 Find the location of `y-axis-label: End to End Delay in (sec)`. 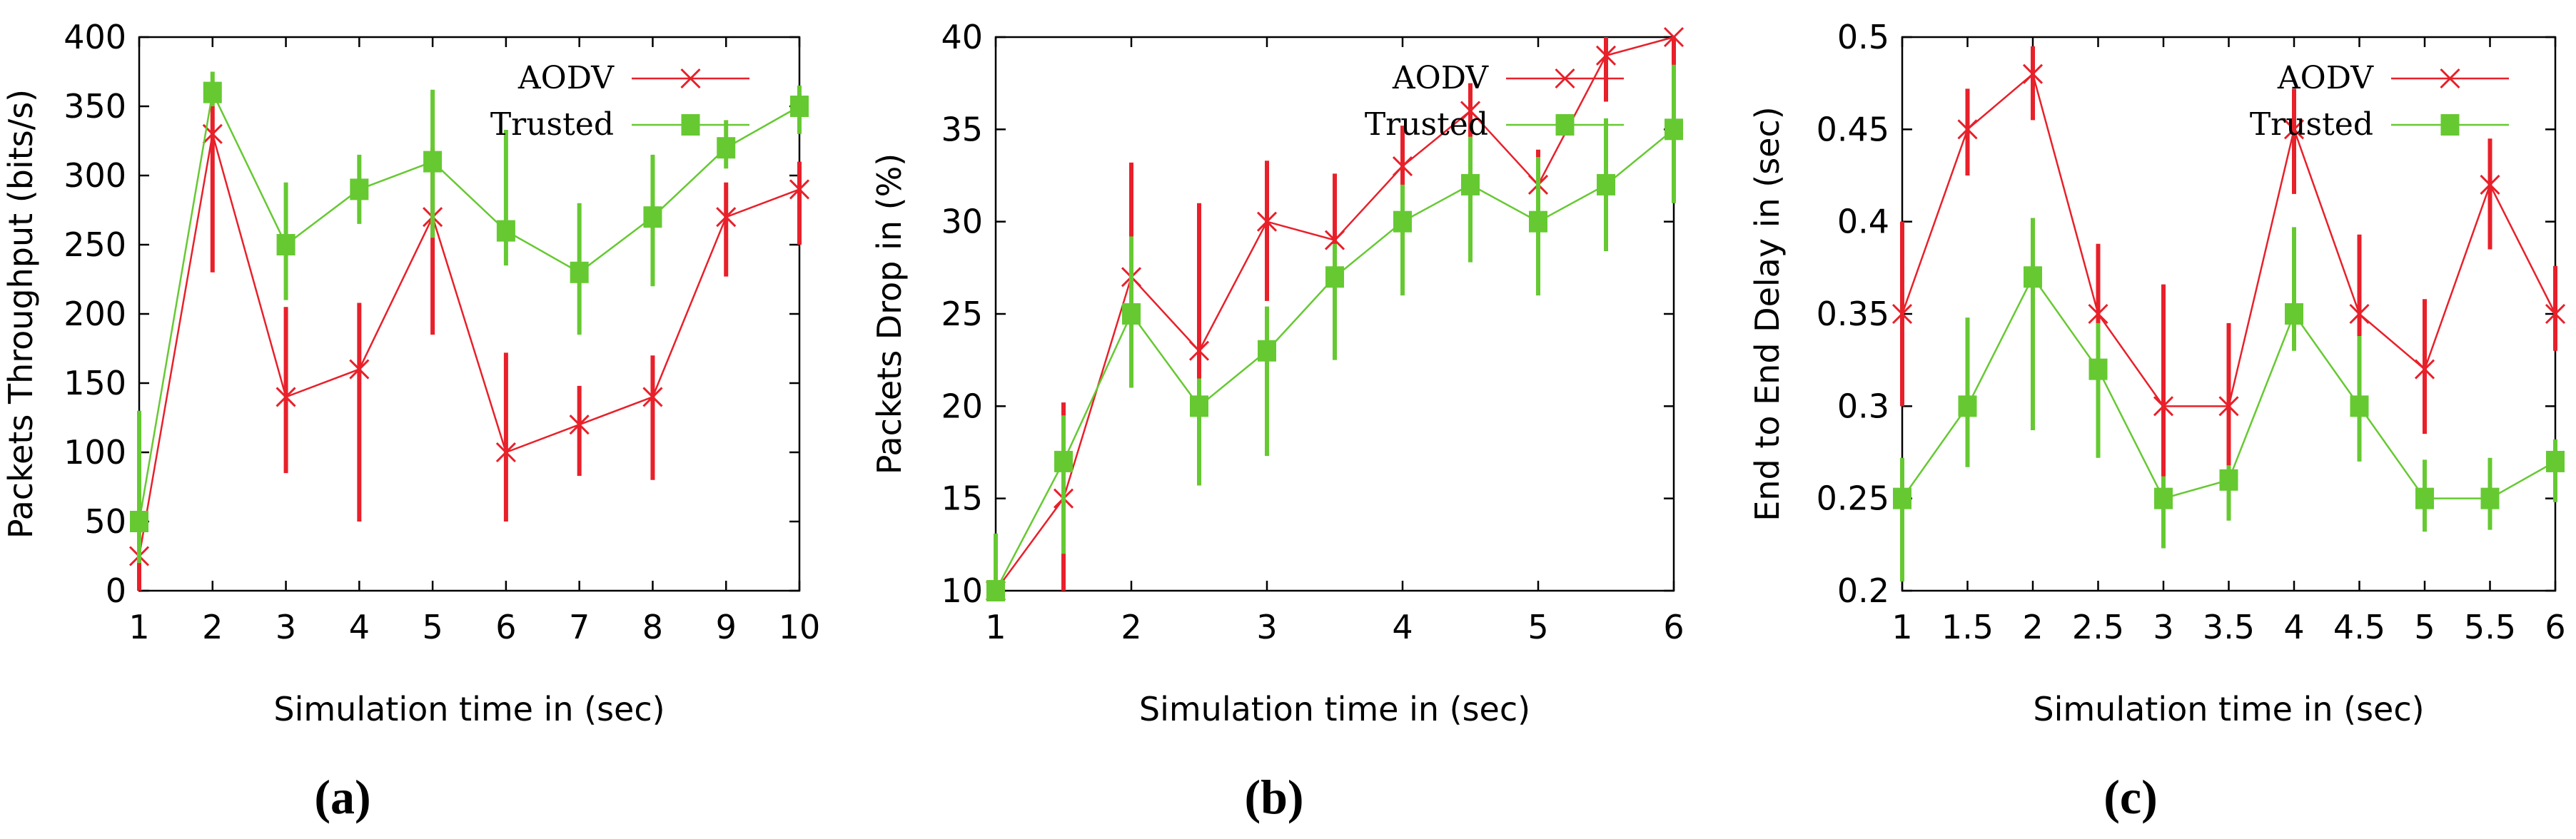

y-axis-label: End to End Delay in (sec) is located at coordinates (1767, 313).